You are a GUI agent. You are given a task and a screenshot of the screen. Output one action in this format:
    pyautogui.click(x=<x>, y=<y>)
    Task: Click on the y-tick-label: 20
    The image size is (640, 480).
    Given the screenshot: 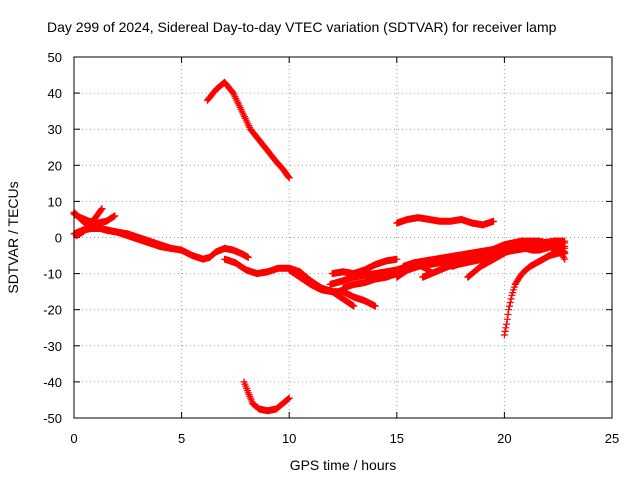 What is the action you would take?
    pyautogui.click(x=55, y=165)
    